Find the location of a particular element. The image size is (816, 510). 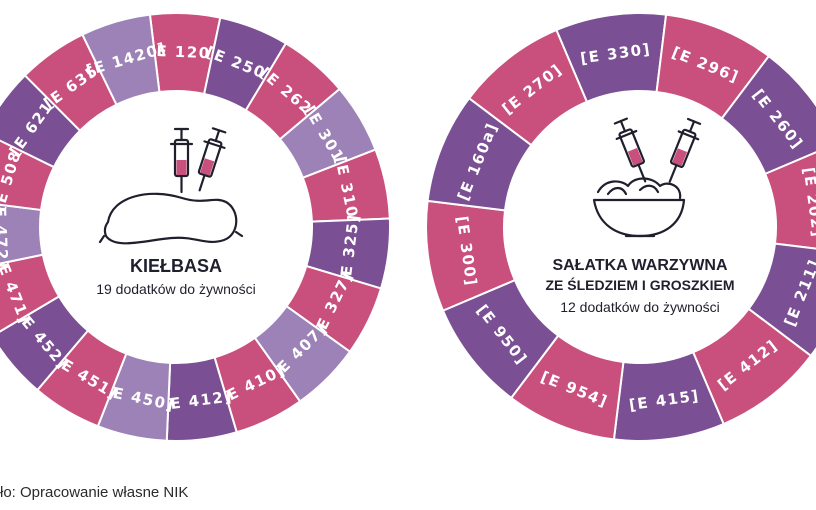

segment-label: [E 472] is located at coordinates (6, 234).